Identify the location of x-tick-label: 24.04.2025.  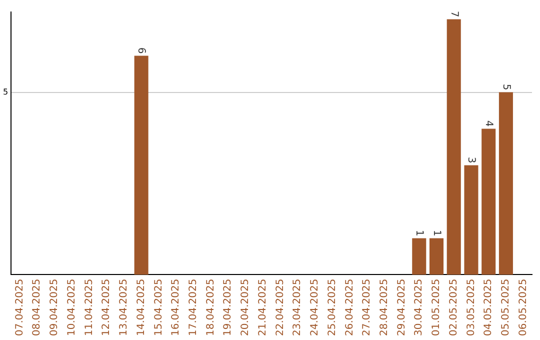
(315, 307).